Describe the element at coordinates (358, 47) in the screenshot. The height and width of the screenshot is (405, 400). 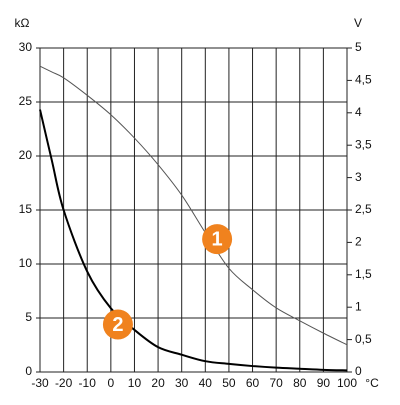
I see `y2-tick-label: 5` at that location.